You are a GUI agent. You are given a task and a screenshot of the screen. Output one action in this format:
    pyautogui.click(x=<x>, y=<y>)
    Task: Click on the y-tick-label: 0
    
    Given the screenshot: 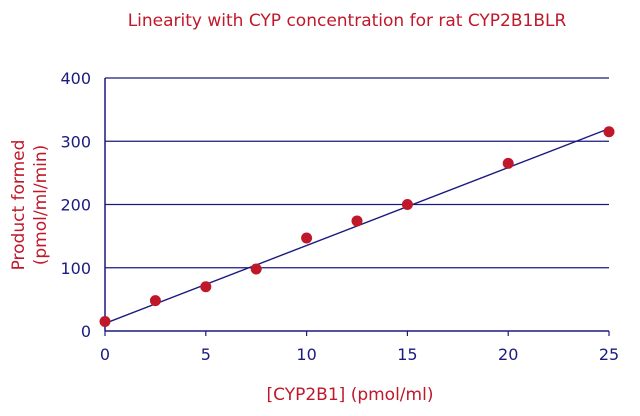 What is the action you would take?
    pyautogui.click(x=86, y=331)
    